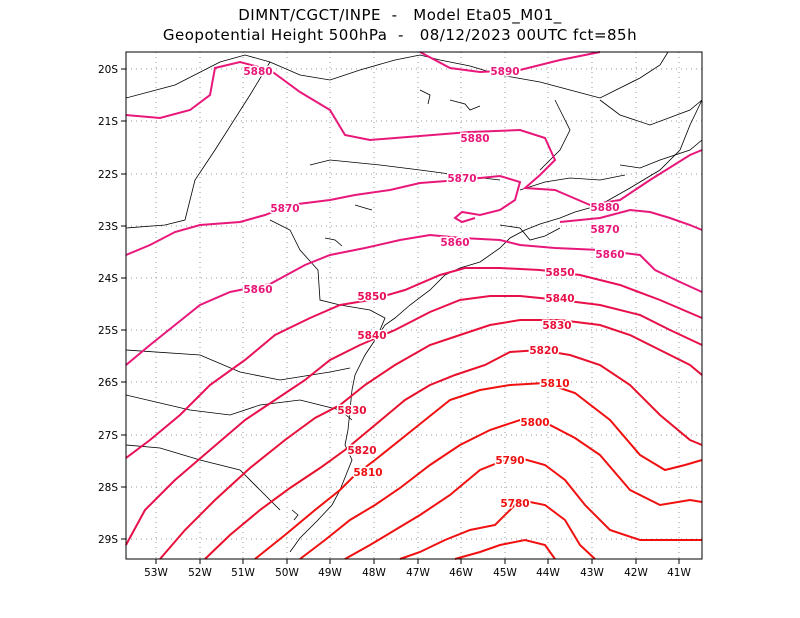 The image size is (800, 618). What do you see at coordinates (374, 573) in the screenshot?
I see `x-tick-label: 48W` at bounding box center [374, 573].